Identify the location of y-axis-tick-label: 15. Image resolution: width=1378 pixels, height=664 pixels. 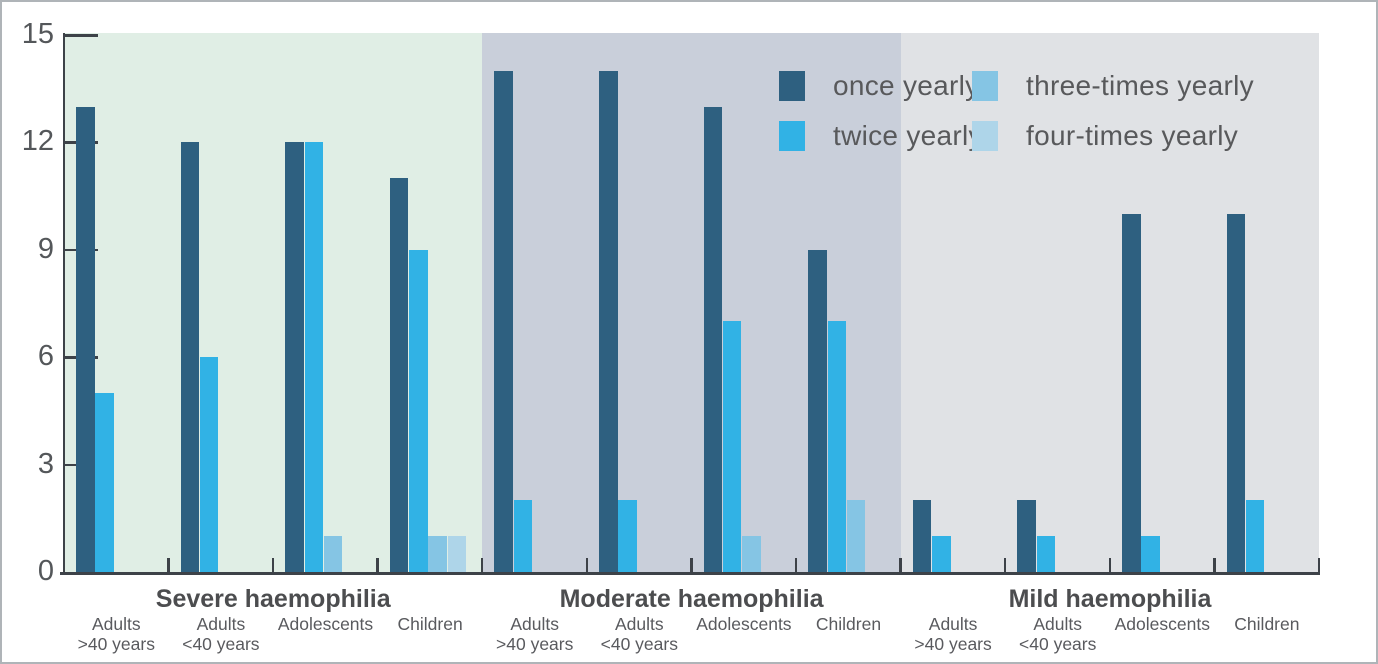
(37, 34).